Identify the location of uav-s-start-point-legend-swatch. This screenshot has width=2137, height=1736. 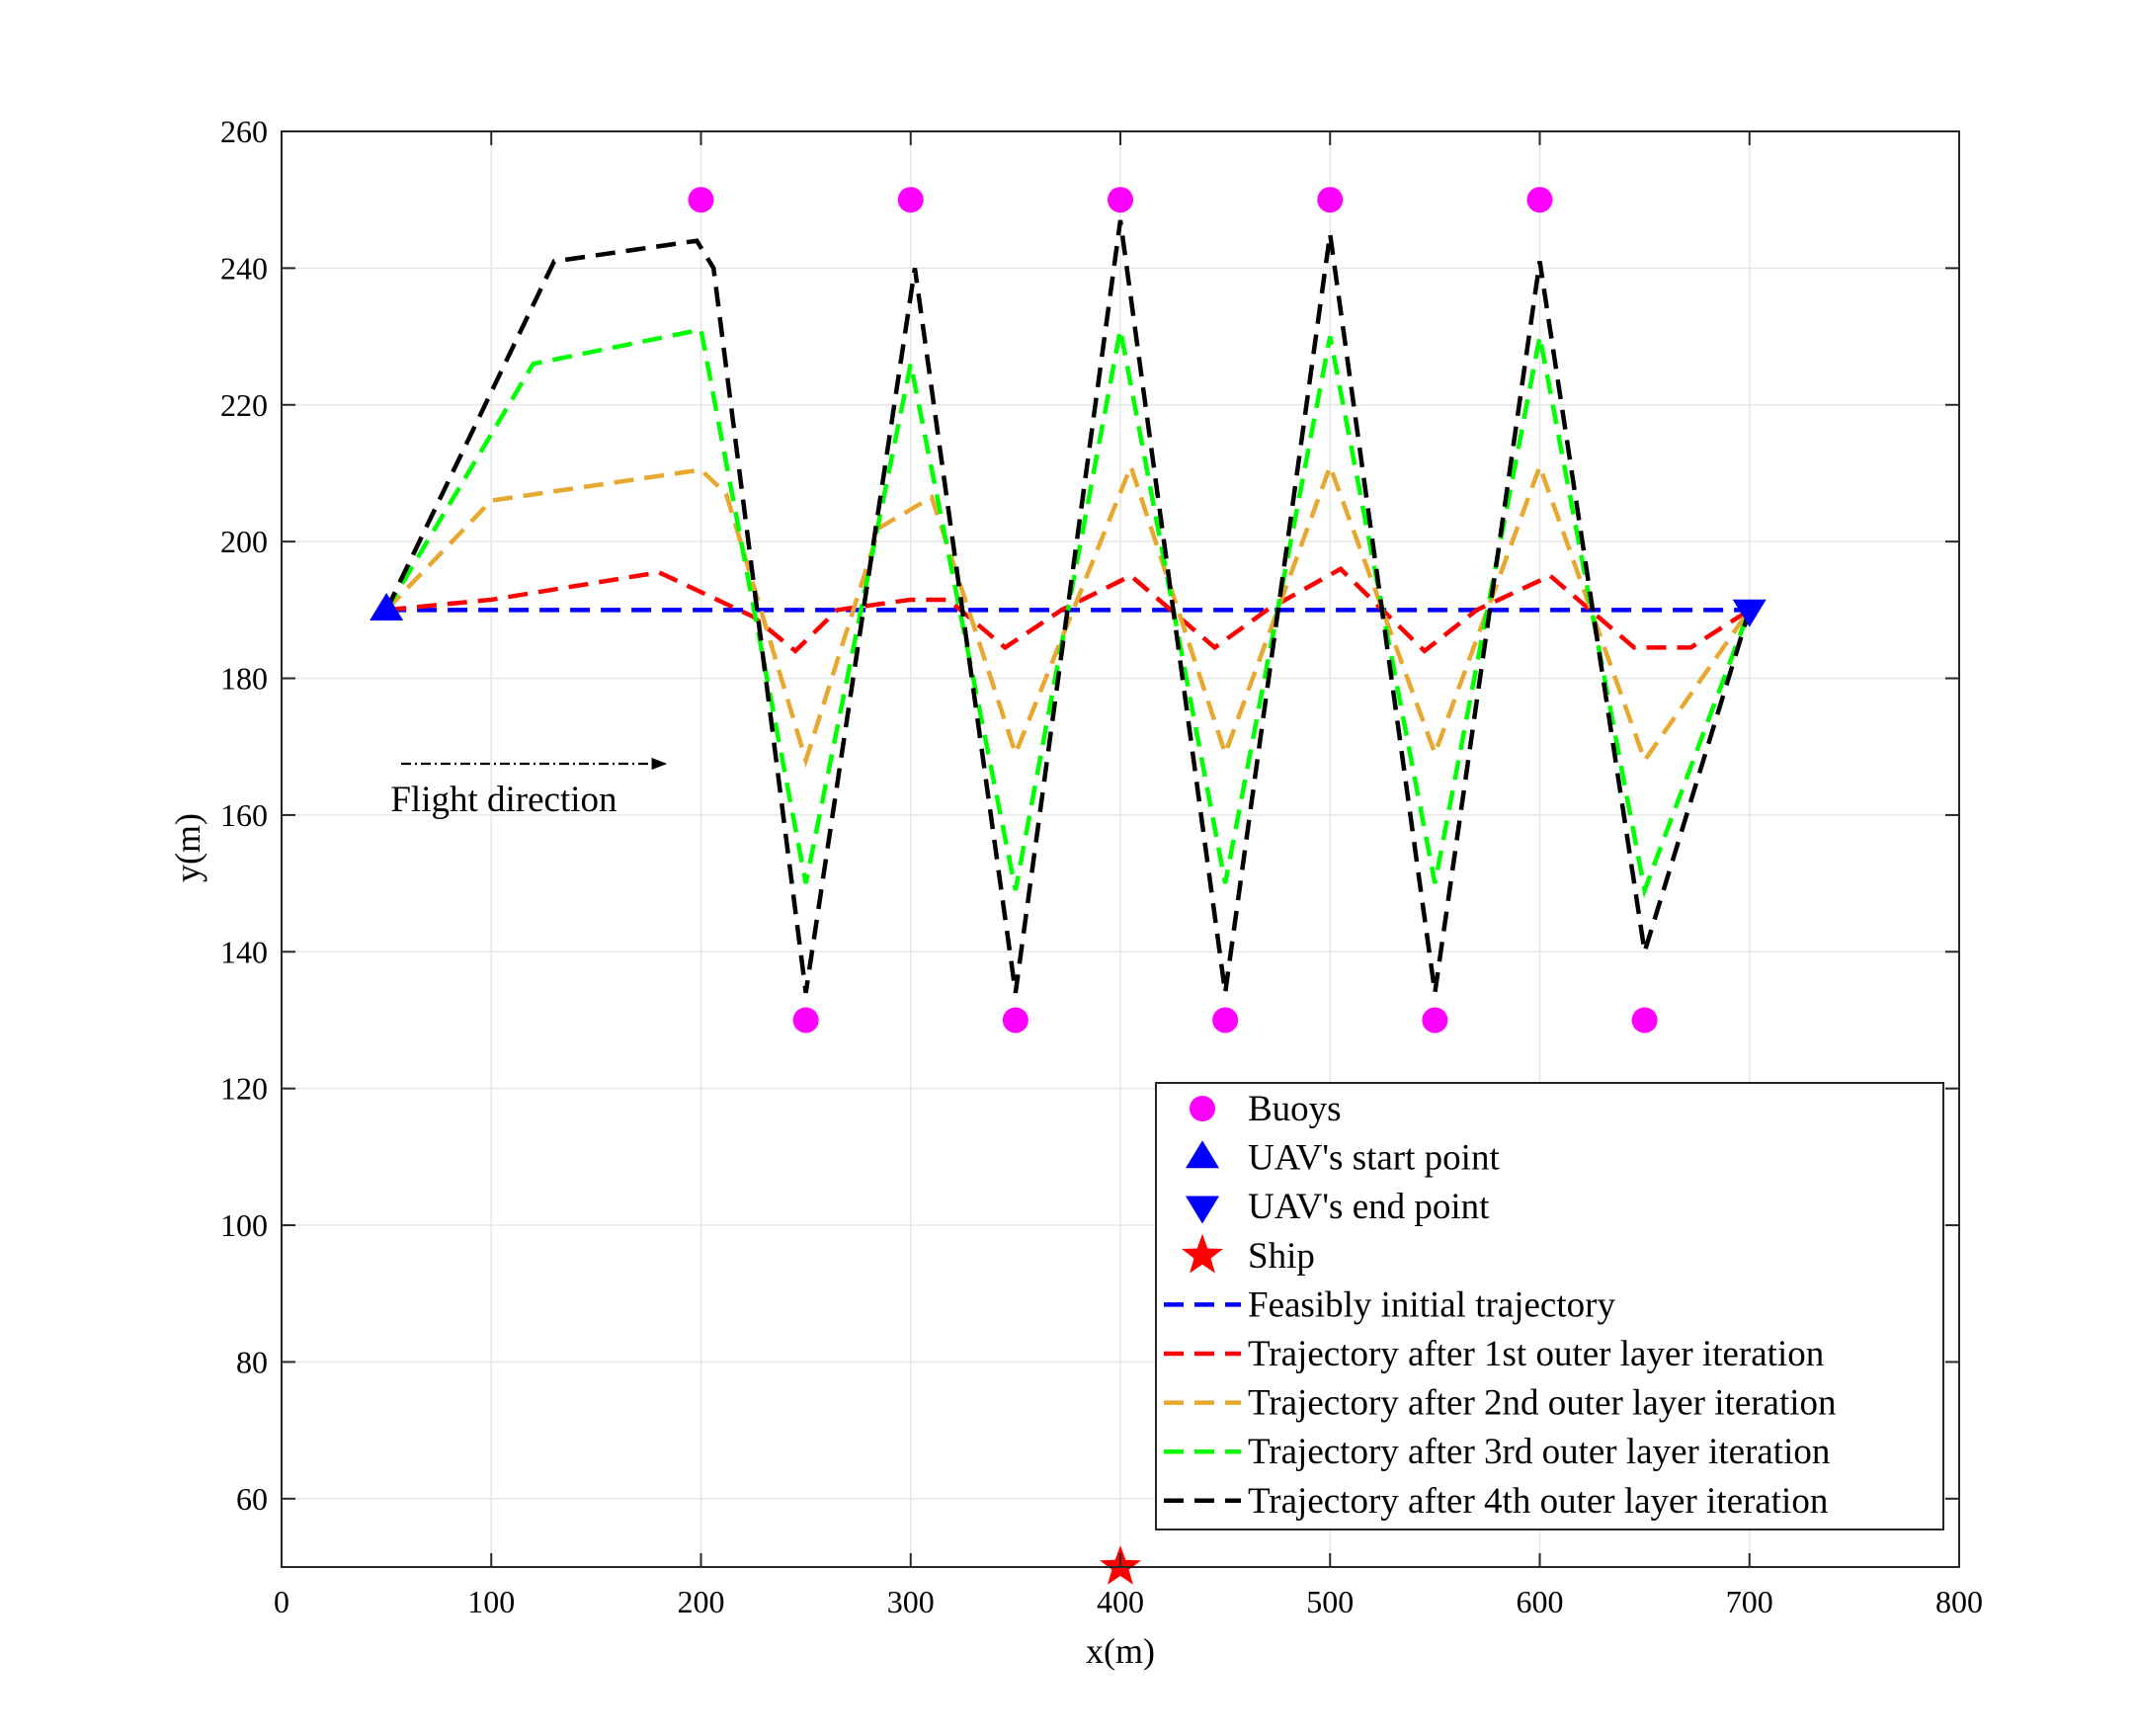
(1202, 1154).